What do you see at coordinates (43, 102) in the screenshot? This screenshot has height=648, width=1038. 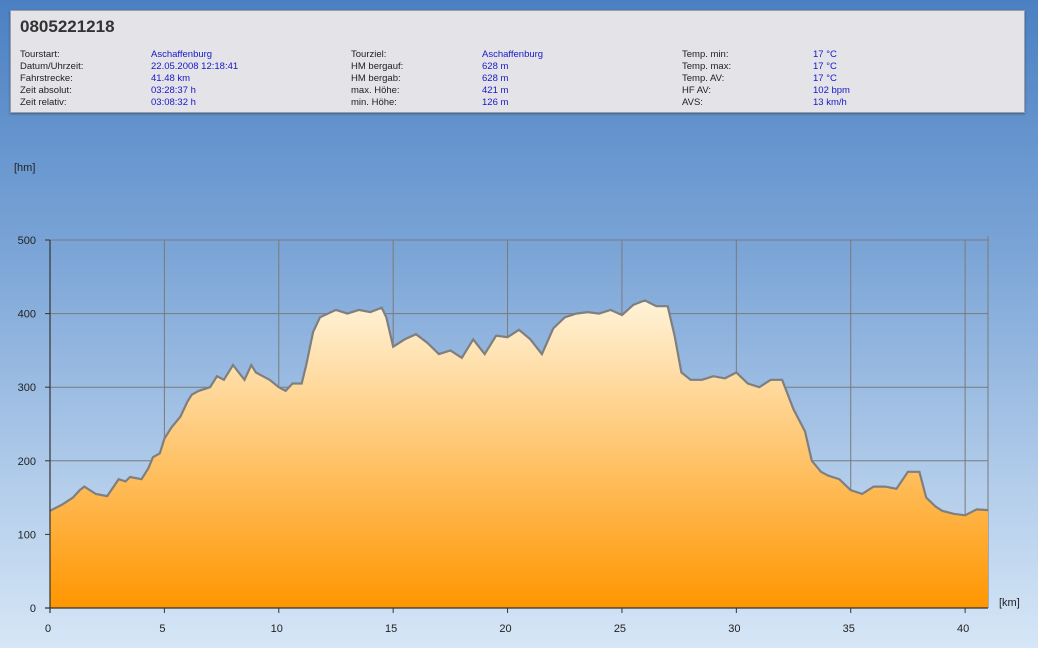 I see `info-label: Zeit relativ:` at bounding box center [43, 102].